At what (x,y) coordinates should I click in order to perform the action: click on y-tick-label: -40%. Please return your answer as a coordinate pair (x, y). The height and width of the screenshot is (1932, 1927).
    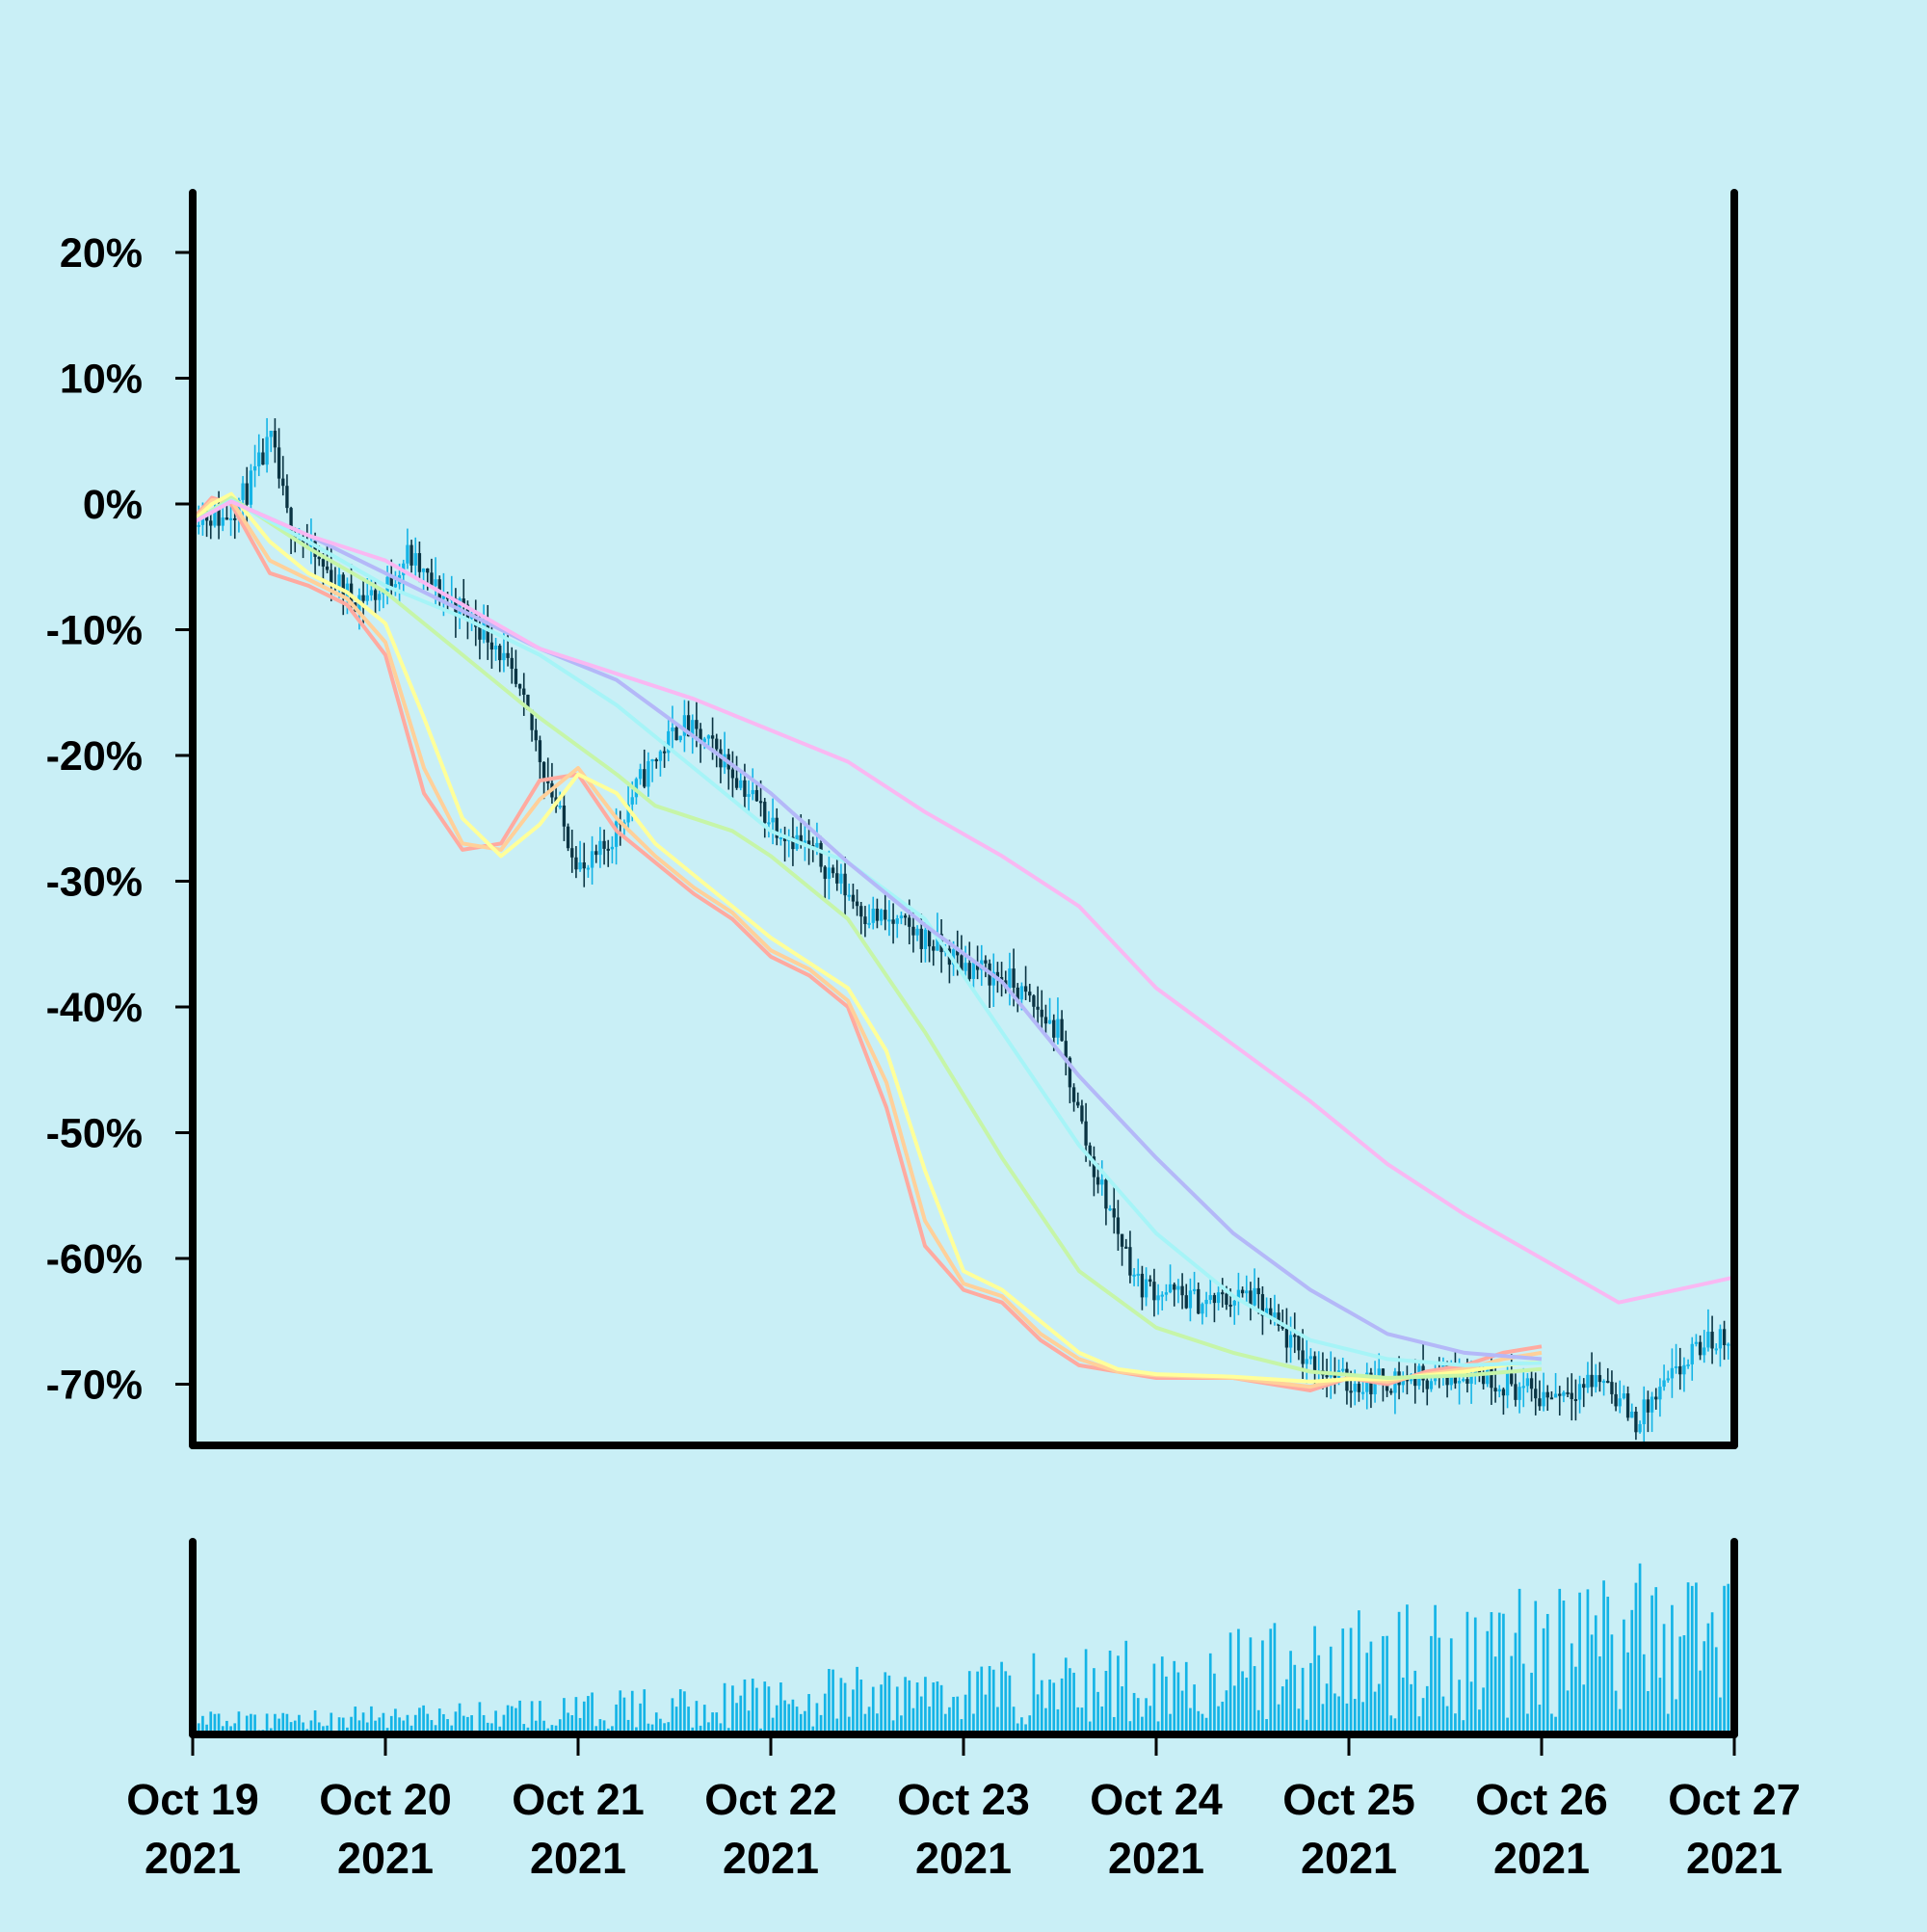
    Looking at the image, I should click on (95, 1008).